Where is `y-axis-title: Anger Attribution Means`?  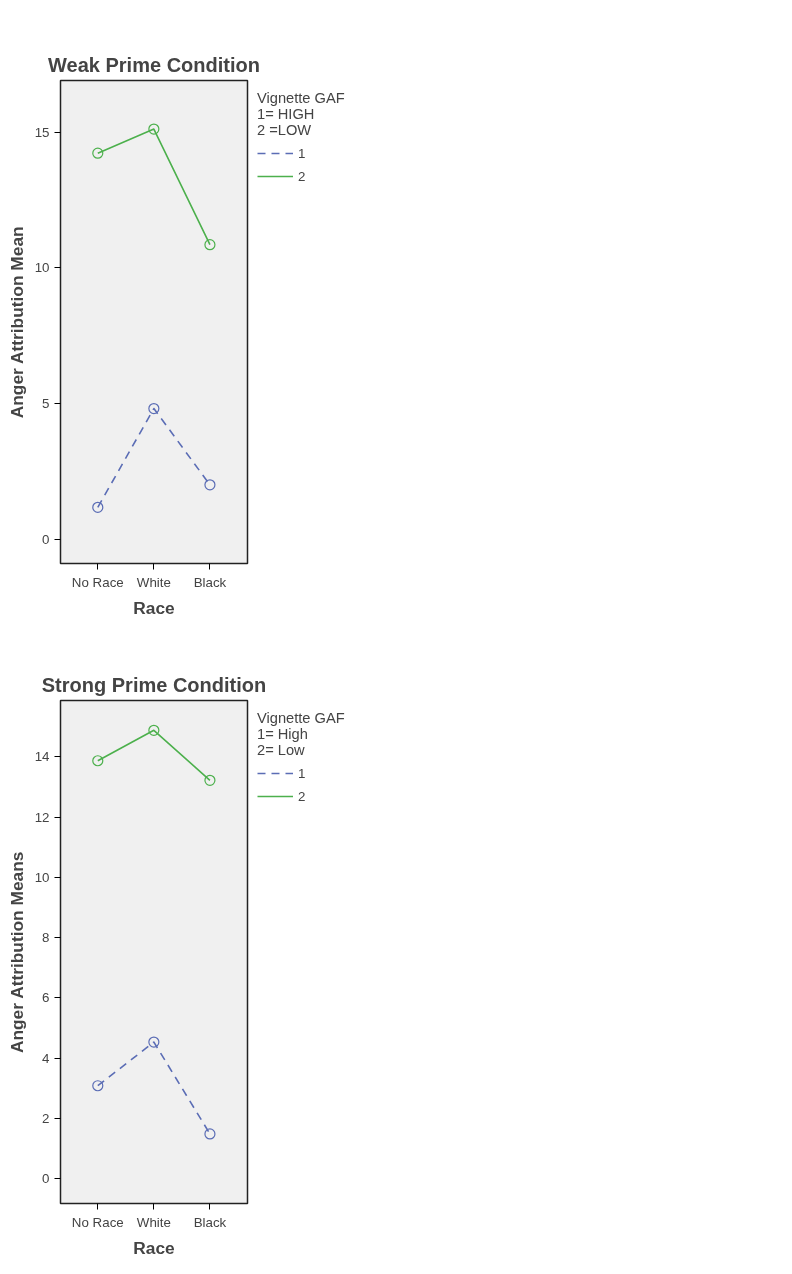
y-axis-title: Anger Attribution Means is located at coordinates (16, 952).